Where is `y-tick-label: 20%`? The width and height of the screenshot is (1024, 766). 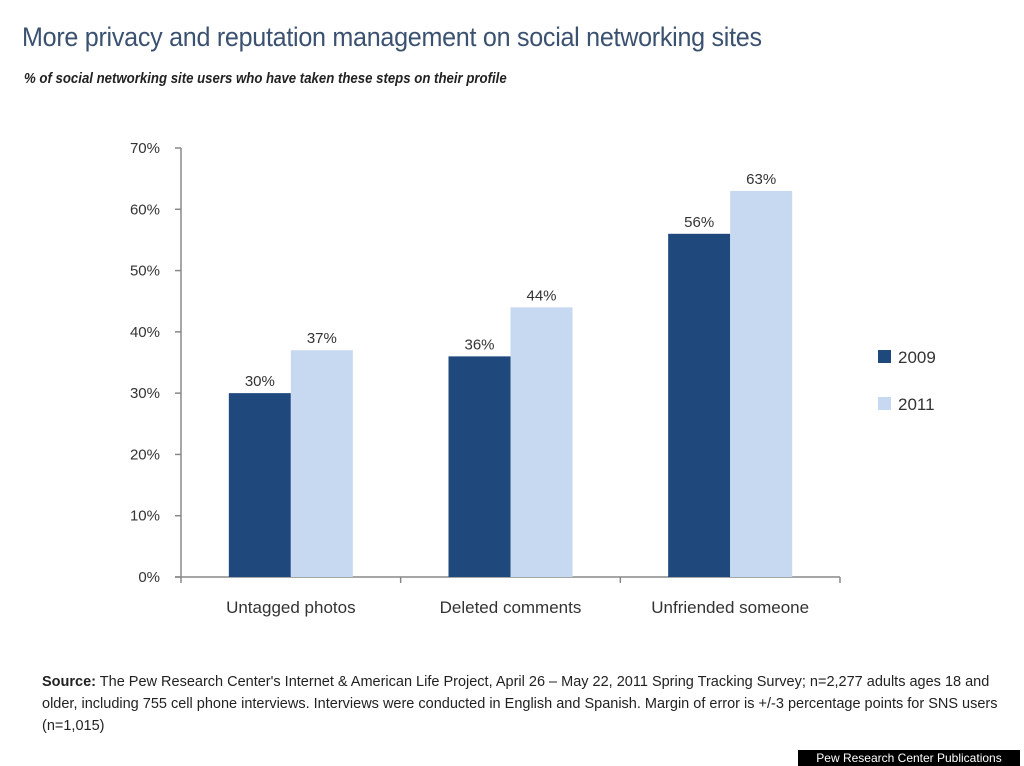 y-tick-label: 20% is located at coordinates (145, 454).